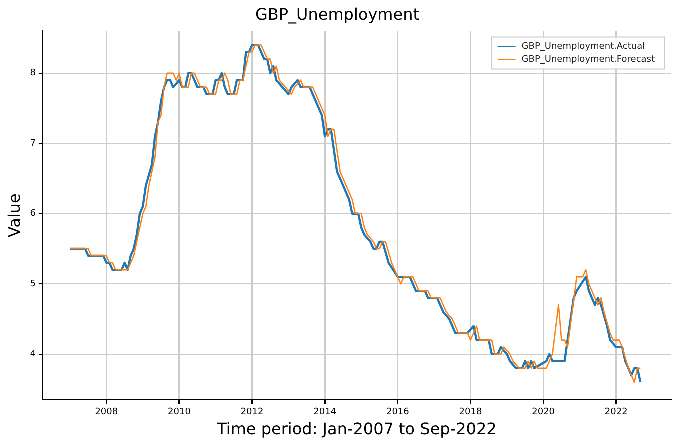 The height and width of the screenshot is (440, 677). I want to click on x-tick-label: 2018, so click(470, 413).